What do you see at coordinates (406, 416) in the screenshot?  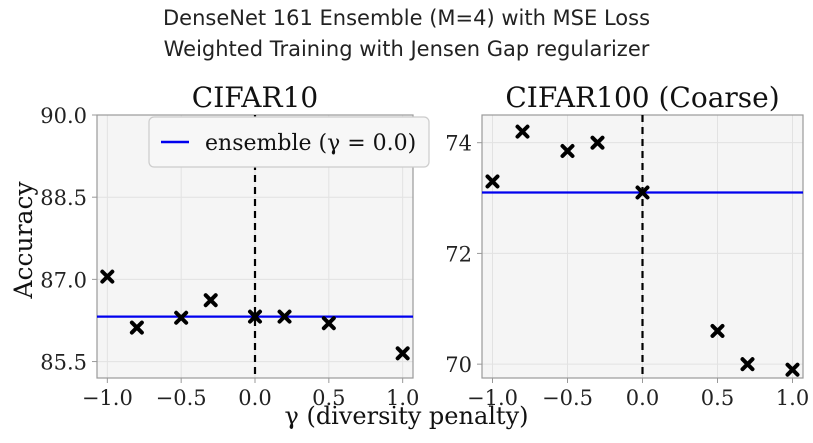 I see `x-axis-label: γ (diversity penalty)` at bounding box center [406, 416].